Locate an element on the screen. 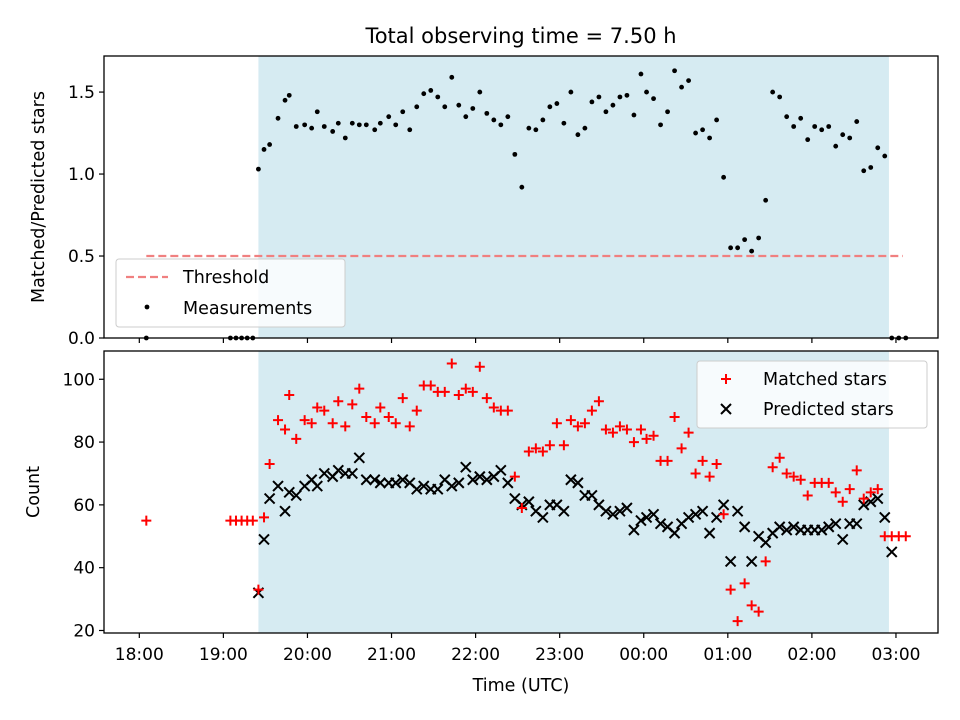 Image resolution: width=960 pixels, height=720 pixels. top-y-axis-label: Matched/Predicted stars is located at coordinates (39, 197).